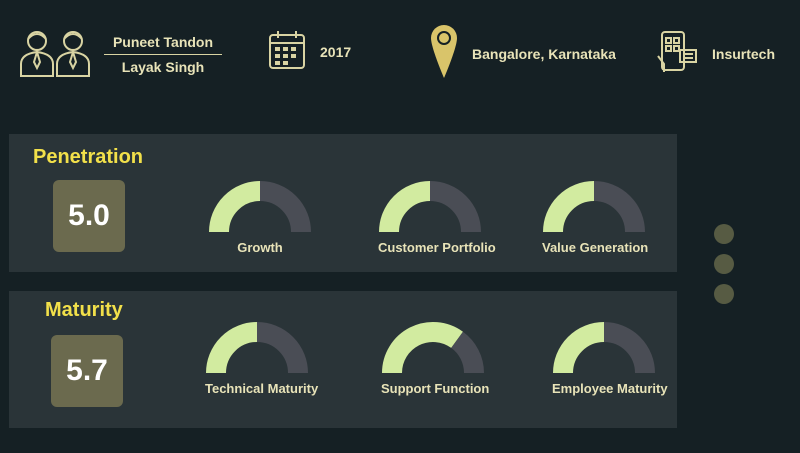  I want to click on gauge-support-function: Support Function, so click(435, 358).